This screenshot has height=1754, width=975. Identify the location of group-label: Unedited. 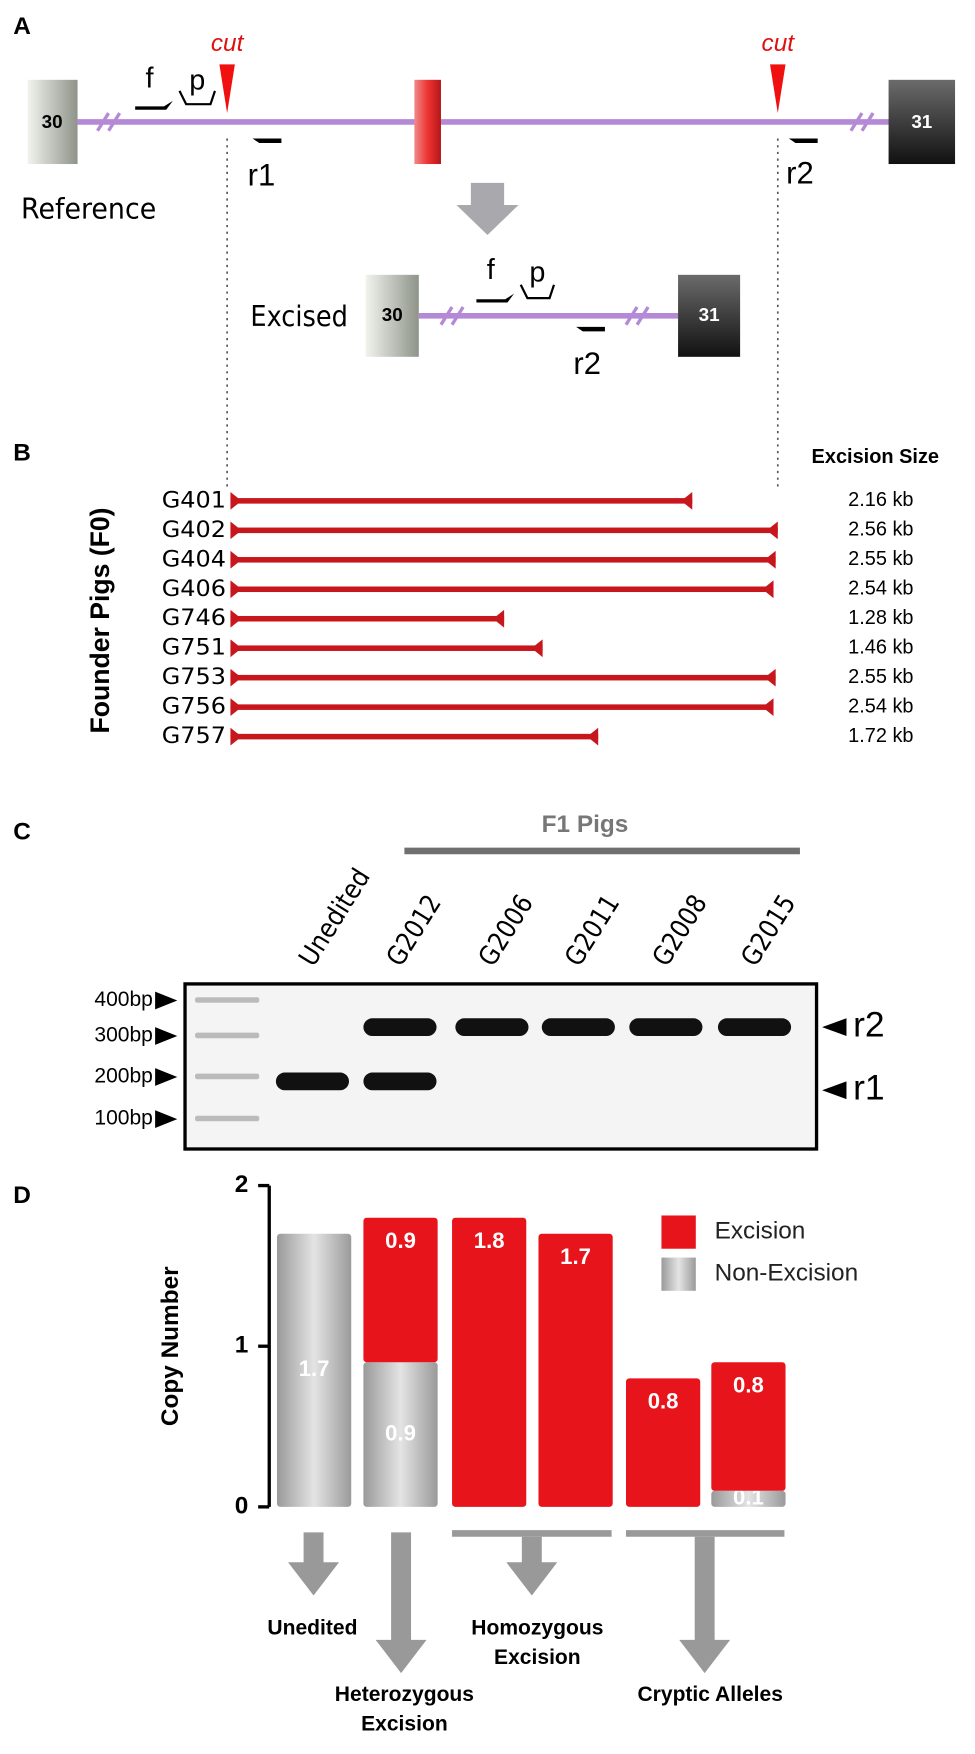
(312, 1627).